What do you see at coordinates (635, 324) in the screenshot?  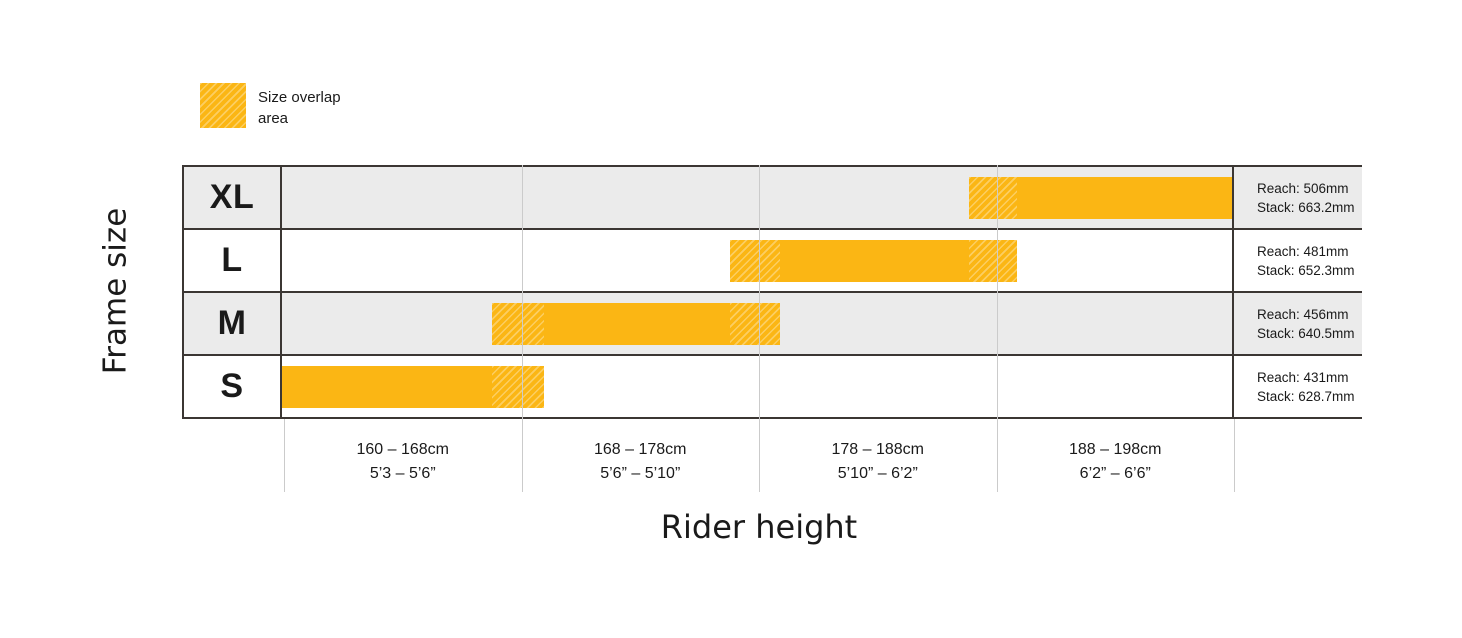 I see `size-bar-m` at bounding box center [635, 324].